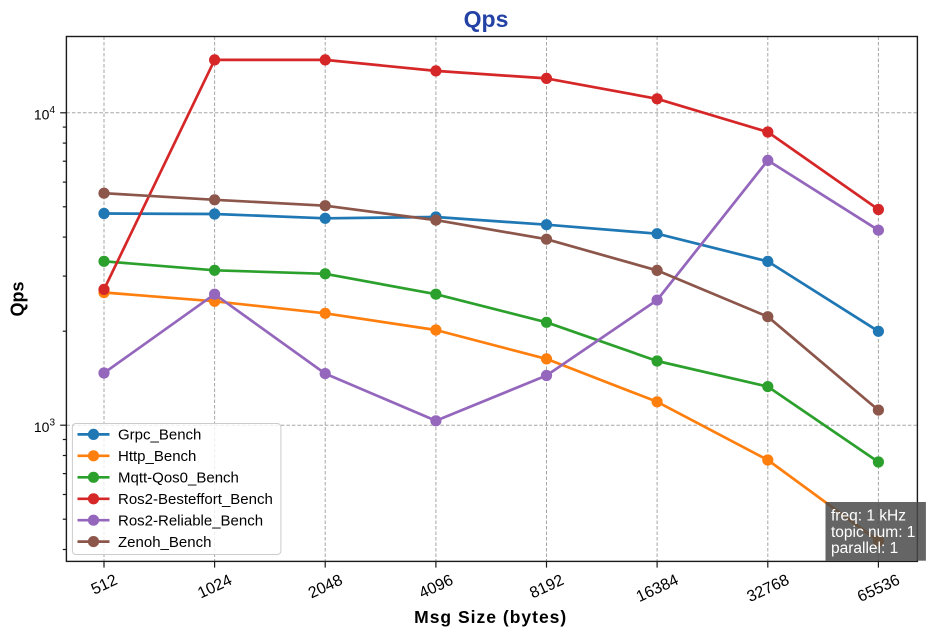 The width and height of the screenshot is (929, 641). What do you see at coordinates (873, 532) in the screenshot?
I see `svg-text: topic num: 1` at bounding box center [873, 532].